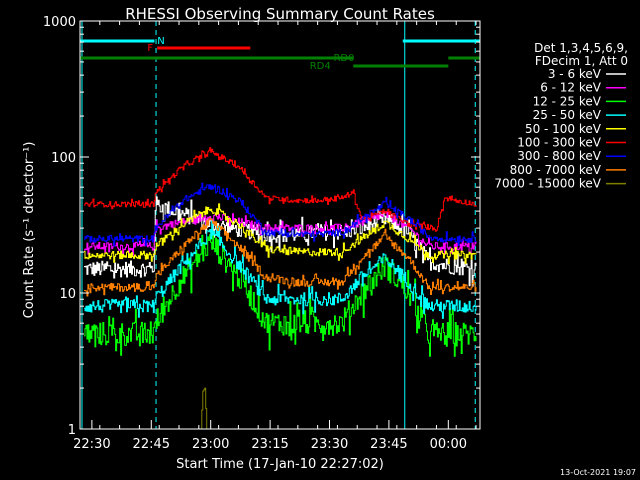  I want to click on x-tick-label: 00:00, so click(448, 444).